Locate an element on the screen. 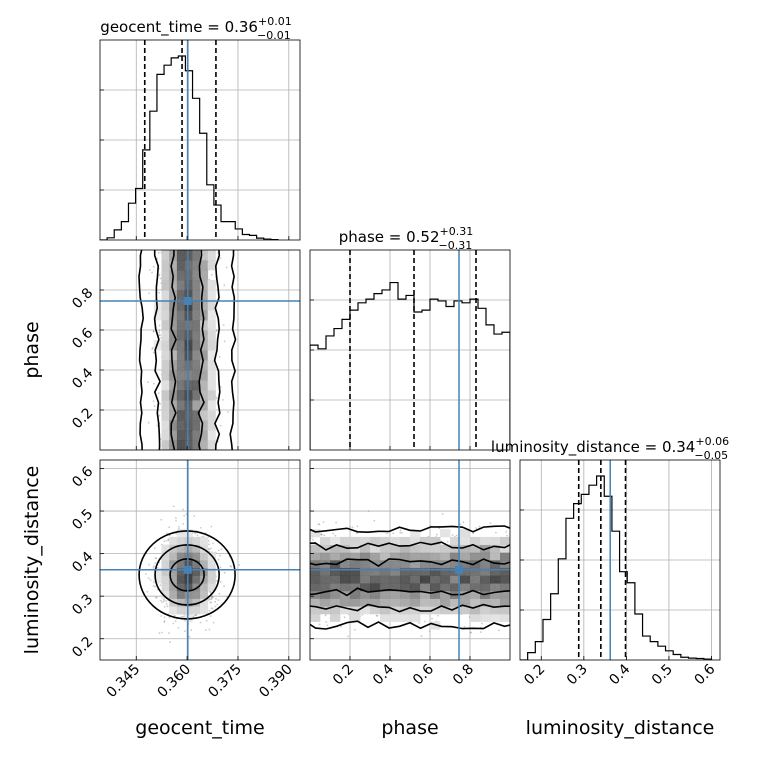  y-axis-label-luminosity_distance: luminosity_distance is located at coordinates (32, 560).